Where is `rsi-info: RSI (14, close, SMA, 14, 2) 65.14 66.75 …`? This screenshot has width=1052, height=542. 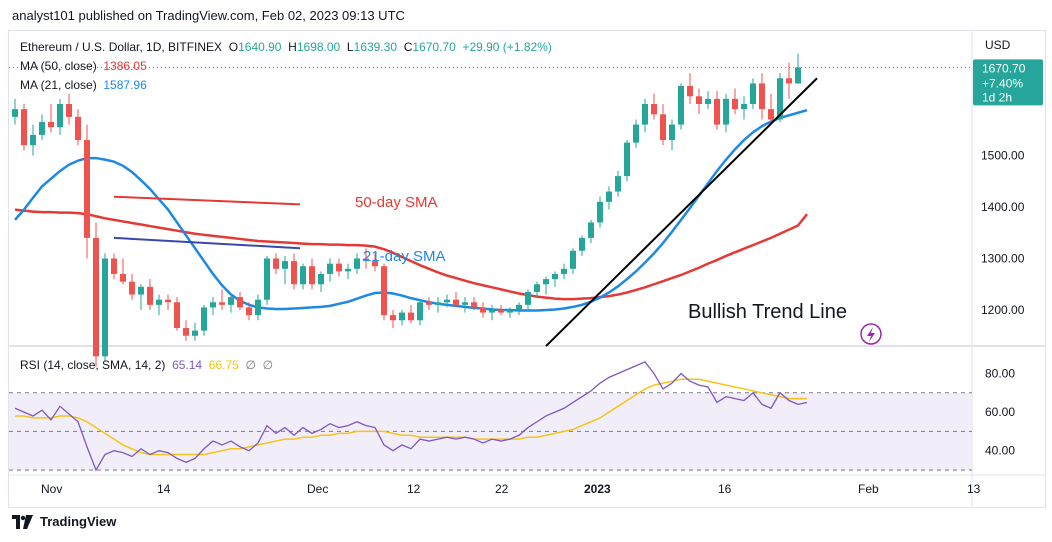
rsi-info: RSI (14, close, SMA, 14, 2) 65.14 66.75 … is located at coordinates (146, 365).